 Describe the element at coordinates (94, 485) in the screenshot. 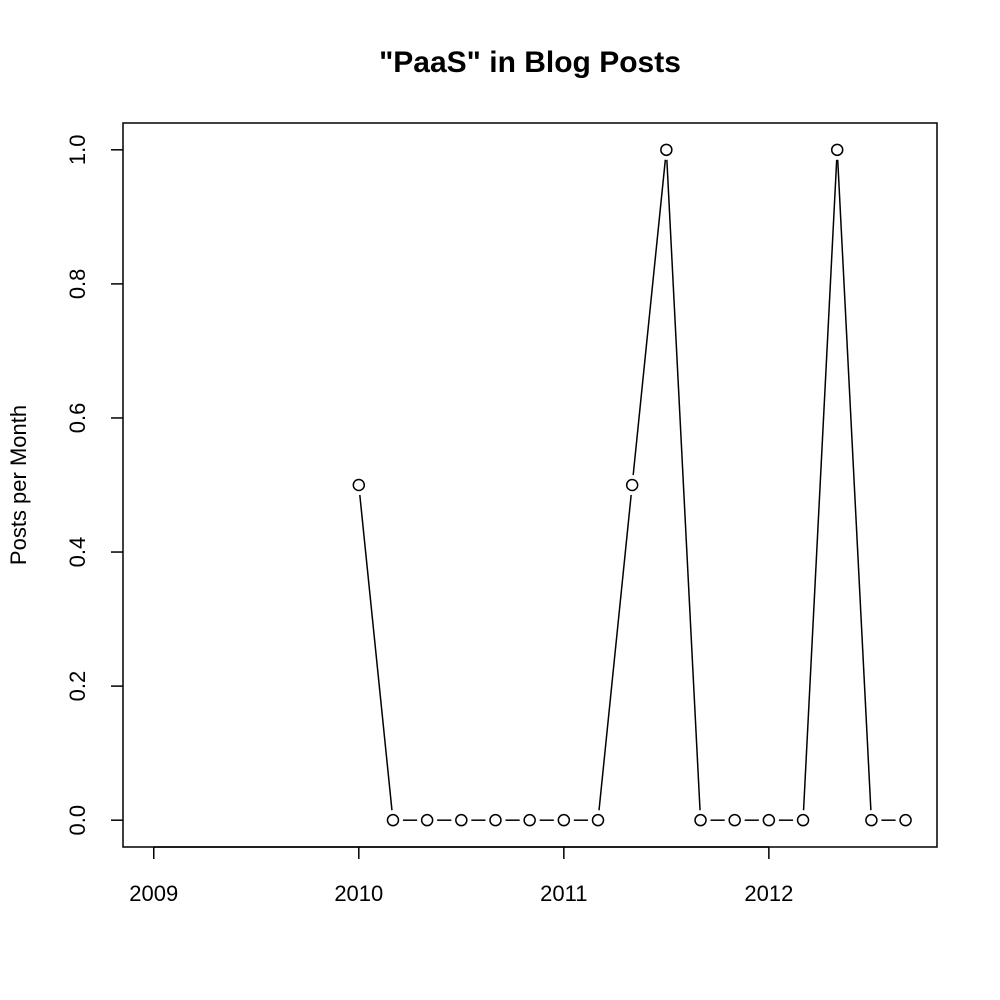

I see `y-axis: 0.0 0.2 0.4 0.6 0.8 1.0` at that location.